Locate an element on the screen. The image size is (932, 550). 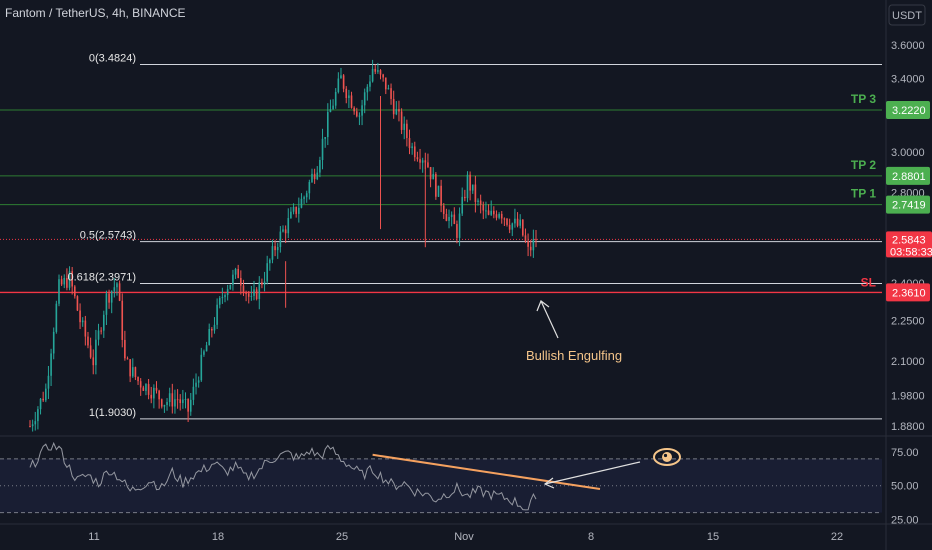
target-label: TP 3 is located at coordinates (863, 99).